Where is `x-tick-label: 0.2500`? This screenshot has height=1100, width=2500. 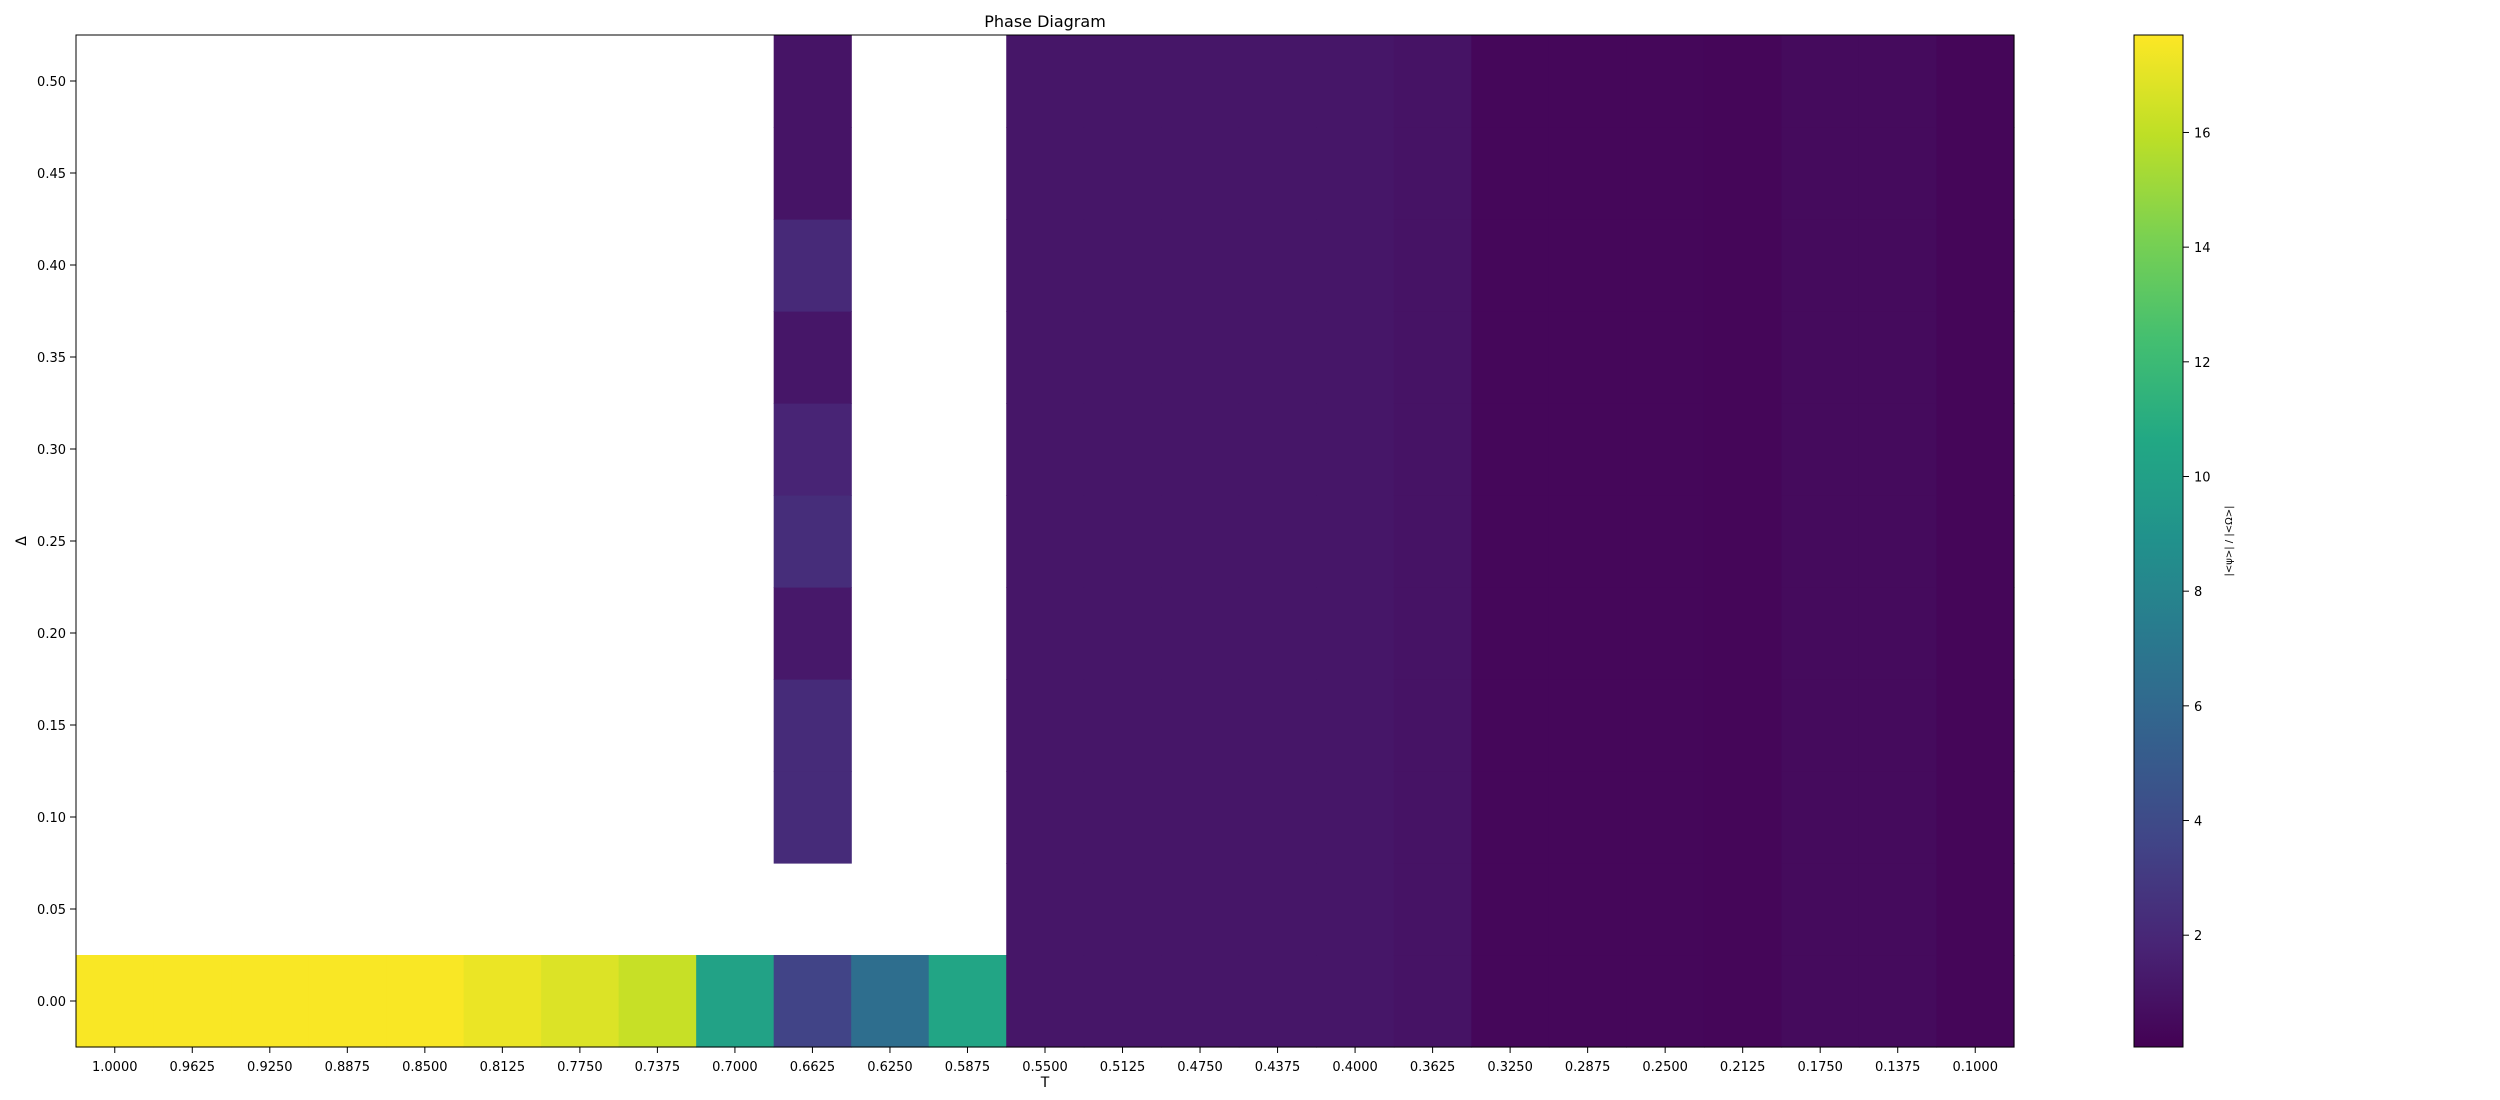
x-tick-label: 0.2500 is located at coordinates (1665, 1067).